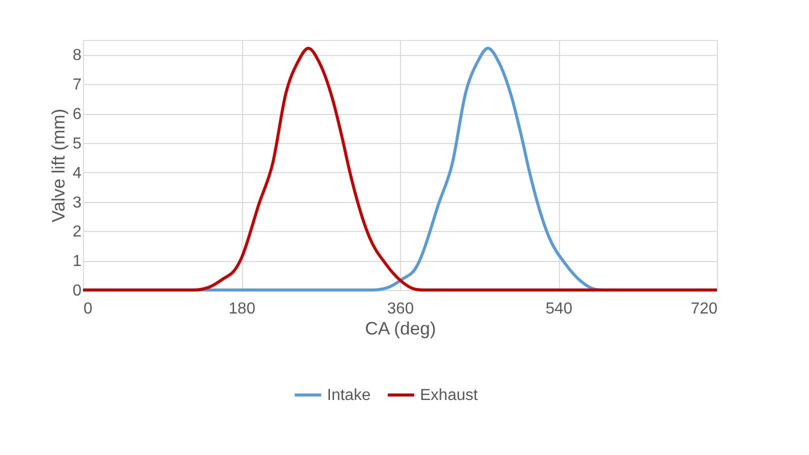 The height and width of the screenshot is (455, 809). What do you see at coordinates (88, 309) in the screenshot?
I see `x-tick-label: 0` at bounding box center [88, 309].